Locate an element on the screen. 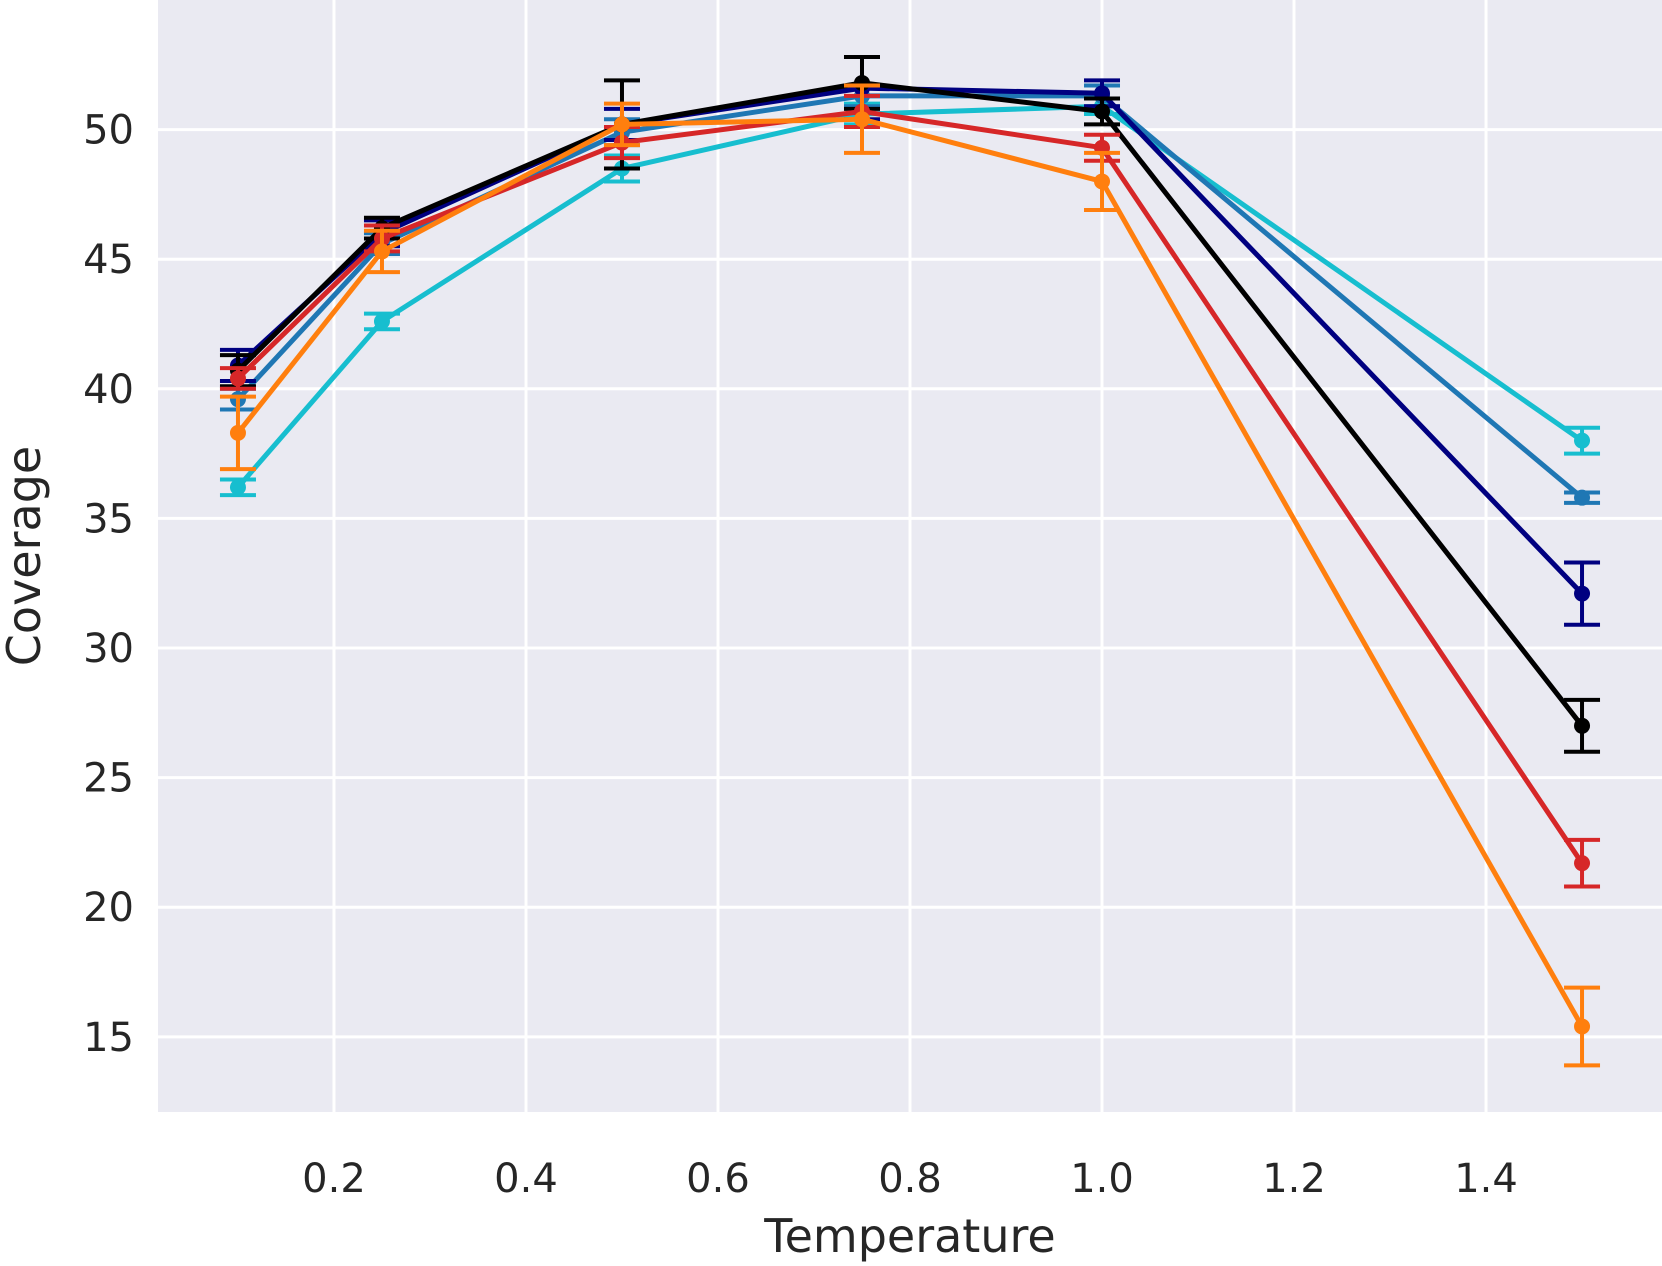 The width and height of the screenshot is (1662, 1266). y-tick-label: 25 is located at coordinates (108, 779).